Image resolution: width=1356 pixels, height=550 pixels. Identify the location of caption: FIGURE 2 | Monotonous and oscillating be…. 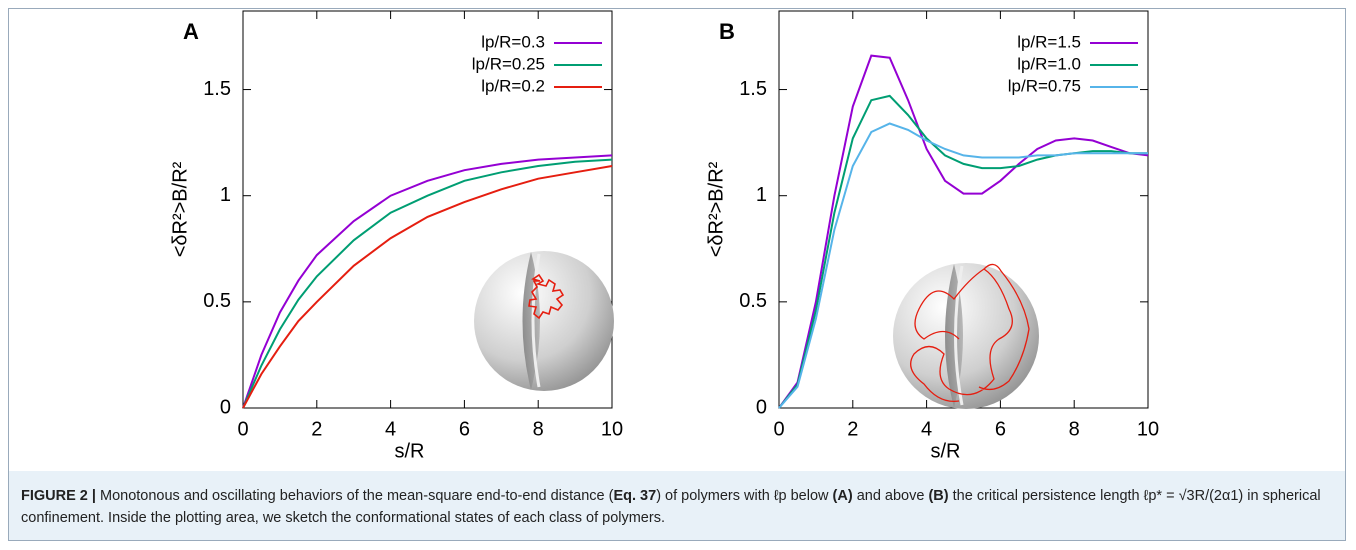
(677, 505).